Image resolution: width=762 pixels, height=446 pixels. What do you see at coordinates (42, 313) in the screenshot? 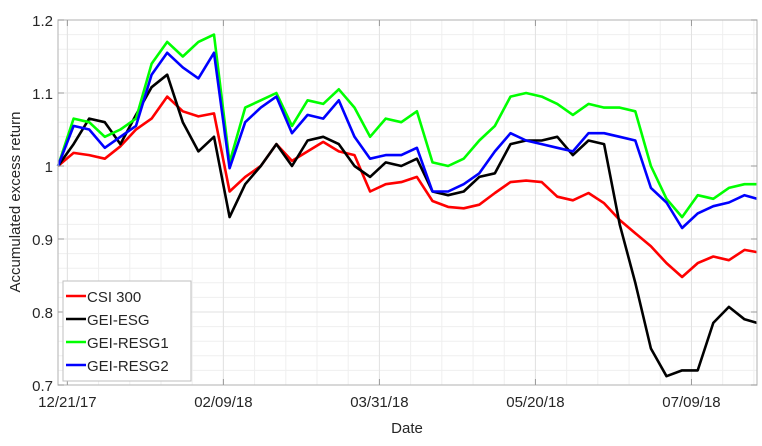
I see `y-tick-label: 0.8` at bounding box center [42, 313].